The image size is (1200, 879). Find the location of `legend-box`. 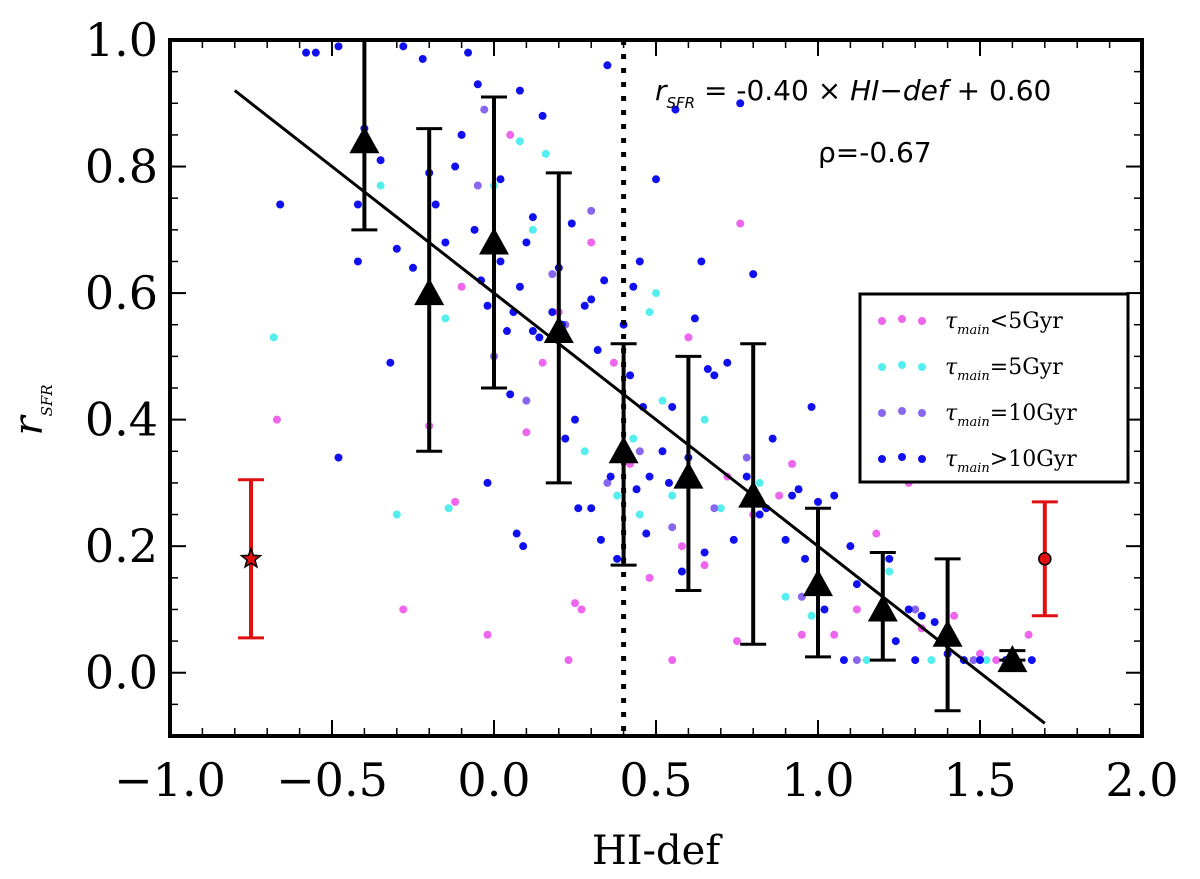

legend-box is located at coordinates (994, 388).